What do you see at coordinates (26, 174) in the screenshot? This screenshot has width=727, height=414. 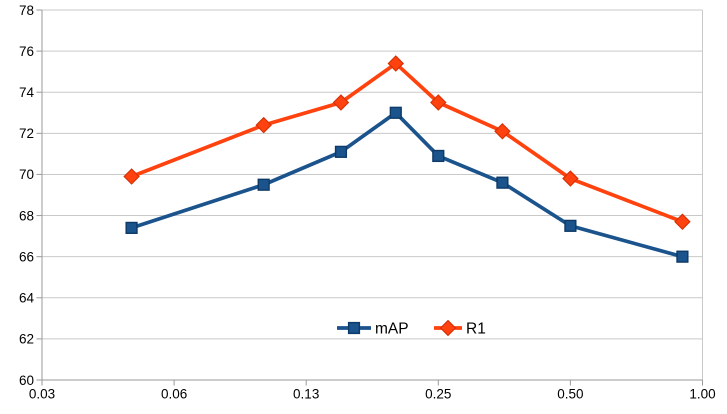 I see `y-tick-label: 70` at bounding box center [26, 174].